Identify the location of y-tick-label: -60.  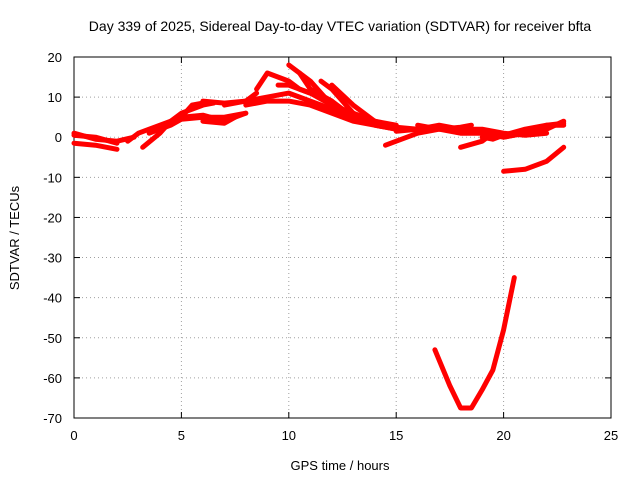
(52, 378).